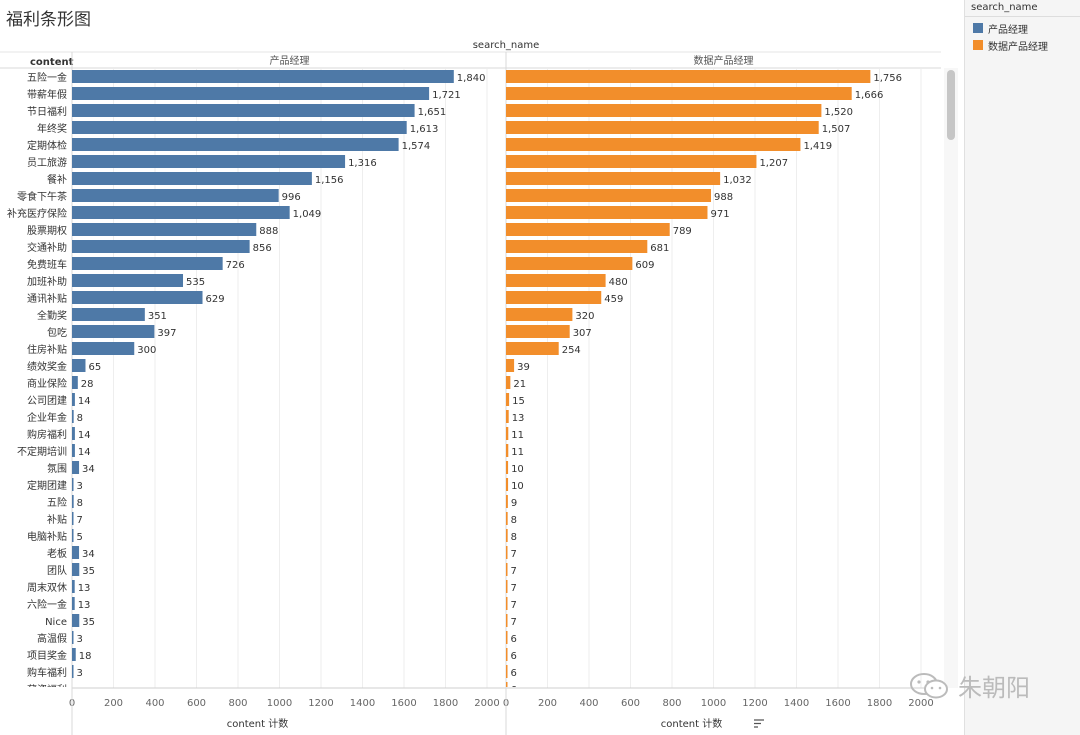 The height and width of the screenshot is (735, 1080). Describe the element at coordinates (291, 197) in the screenshot. I see `data-label: 996` at that location.